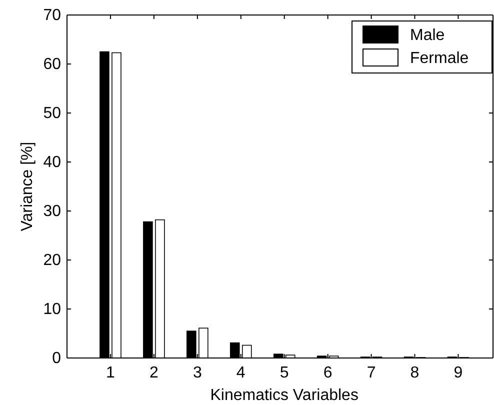 This screenshot has height=405, width=494. I want to click on y-tick-label: 60, so click(52, 65).